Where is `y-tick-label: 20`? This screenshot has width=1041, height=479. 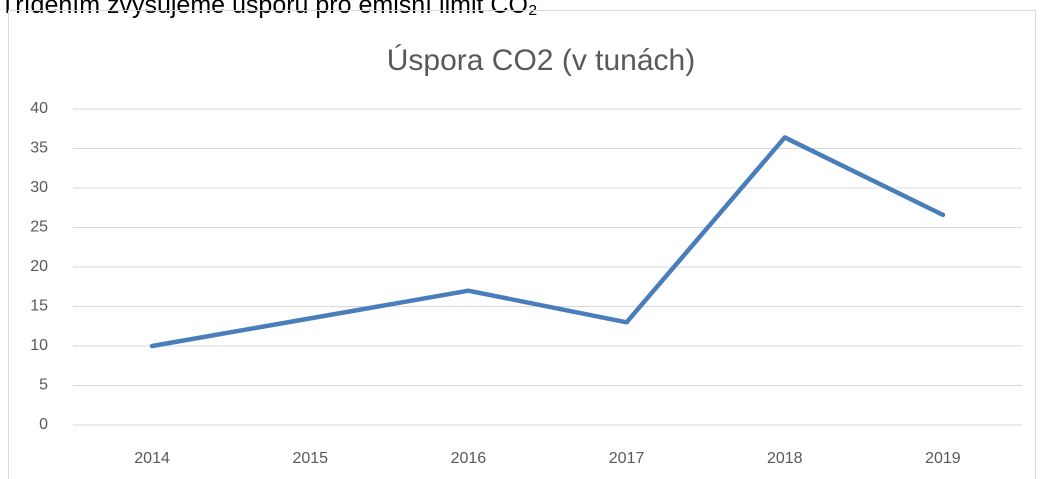 y-tick-label: 20 is located at coordinates (39, 266).